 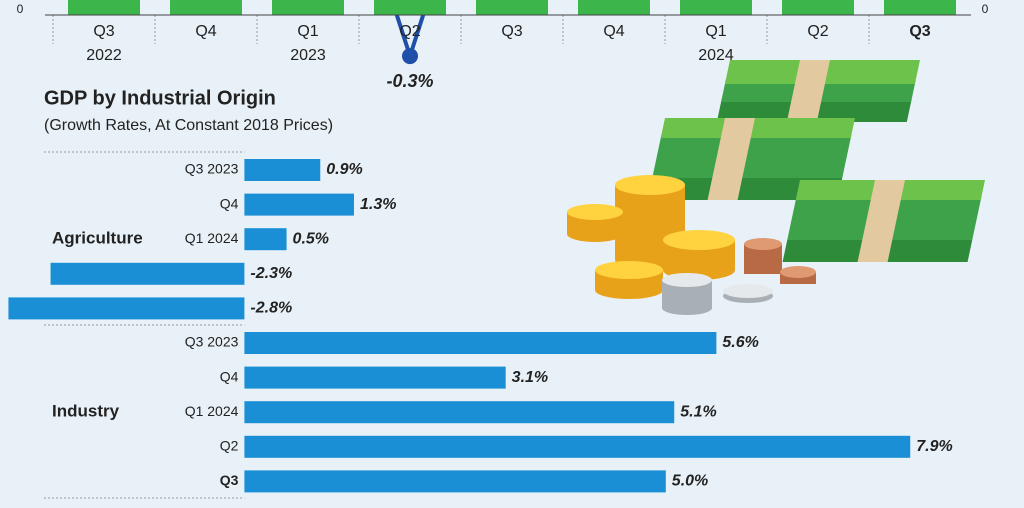 What do you see at coordinates (188, 125) in the screenshot?
I see `chart-subtitle: (Growth Rates, At Constant 2018 Prices)` at bounding box center [188, 125].